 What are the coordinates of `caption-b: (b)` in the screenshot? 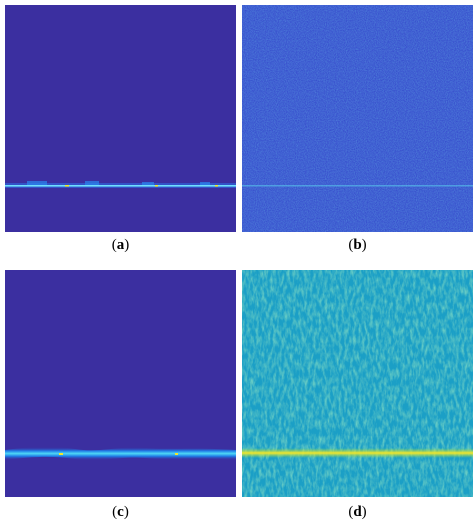 It's located at (357, 245).